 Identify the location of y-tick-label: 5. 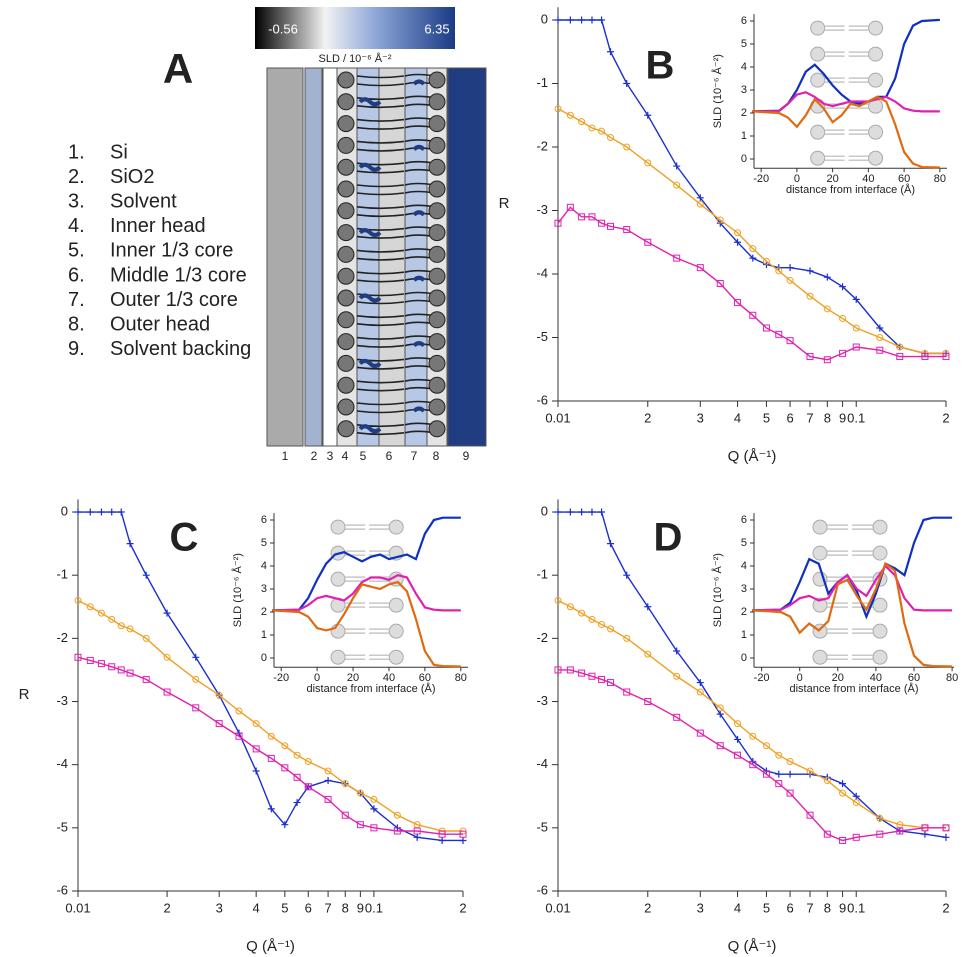
(264, 543).